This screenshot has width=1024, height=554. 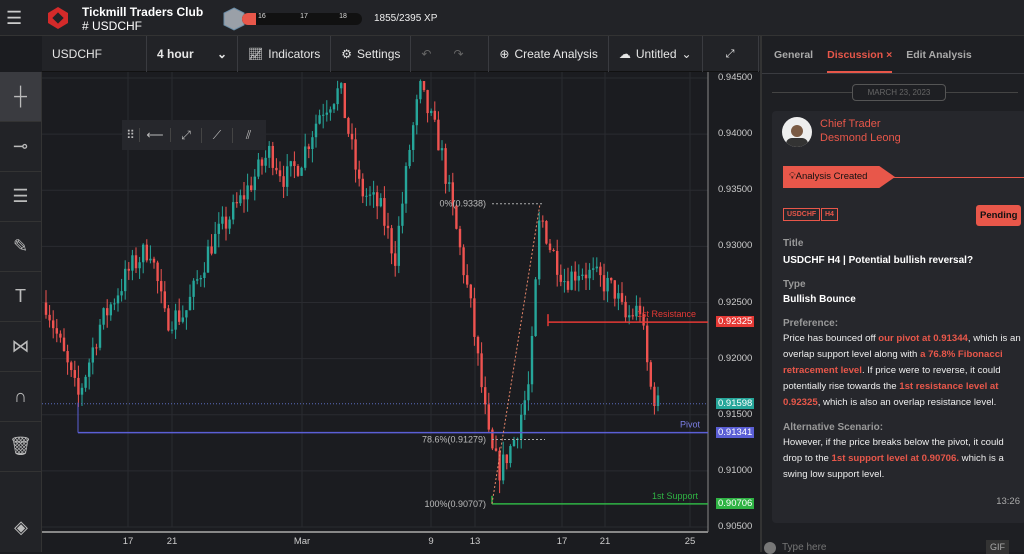 What do you see at coordinates (20, 297) in the screenshot?
I see `text-icon: T` at bounding box center [20, 297].